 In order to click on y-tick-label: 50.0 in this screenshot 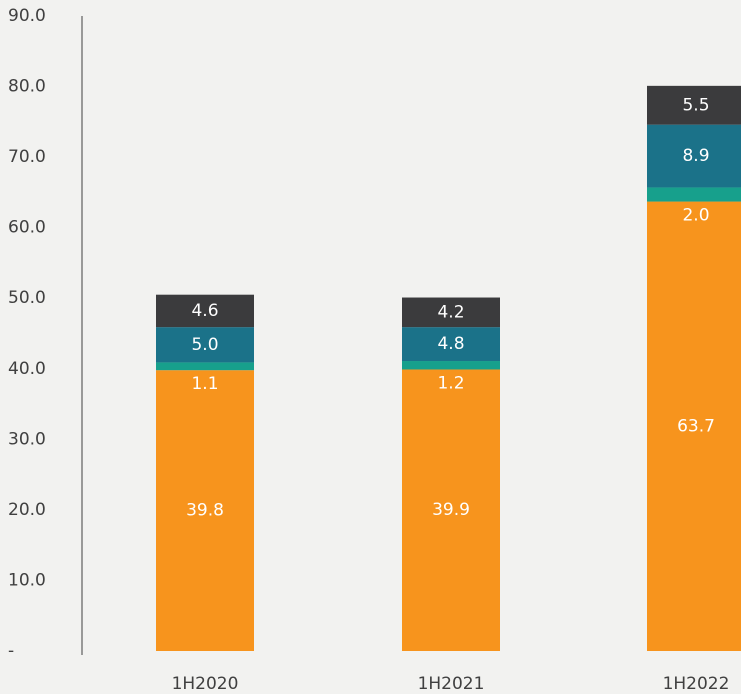, I will do `click(27, 298)`.